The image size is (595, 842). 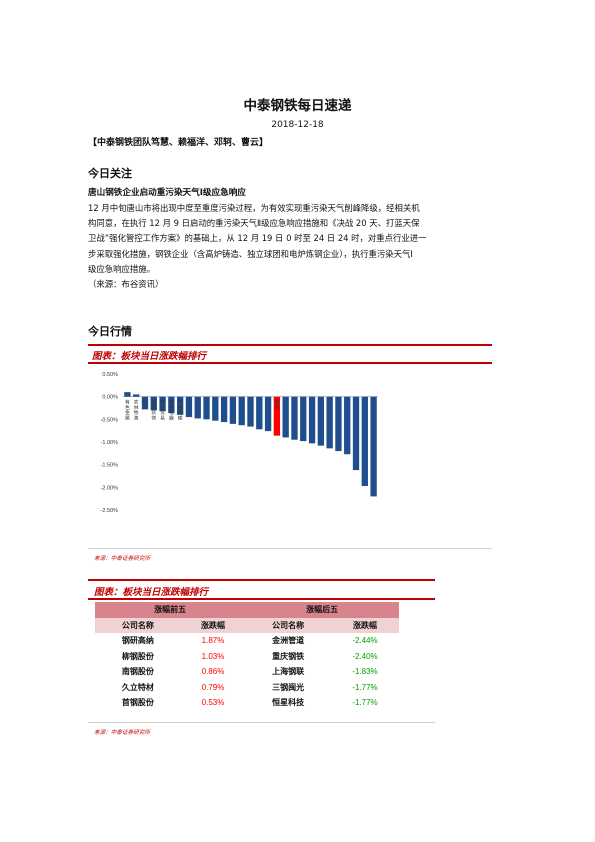 I want to click on losers-header: 涨幅后五, so click(x=322, y=610).